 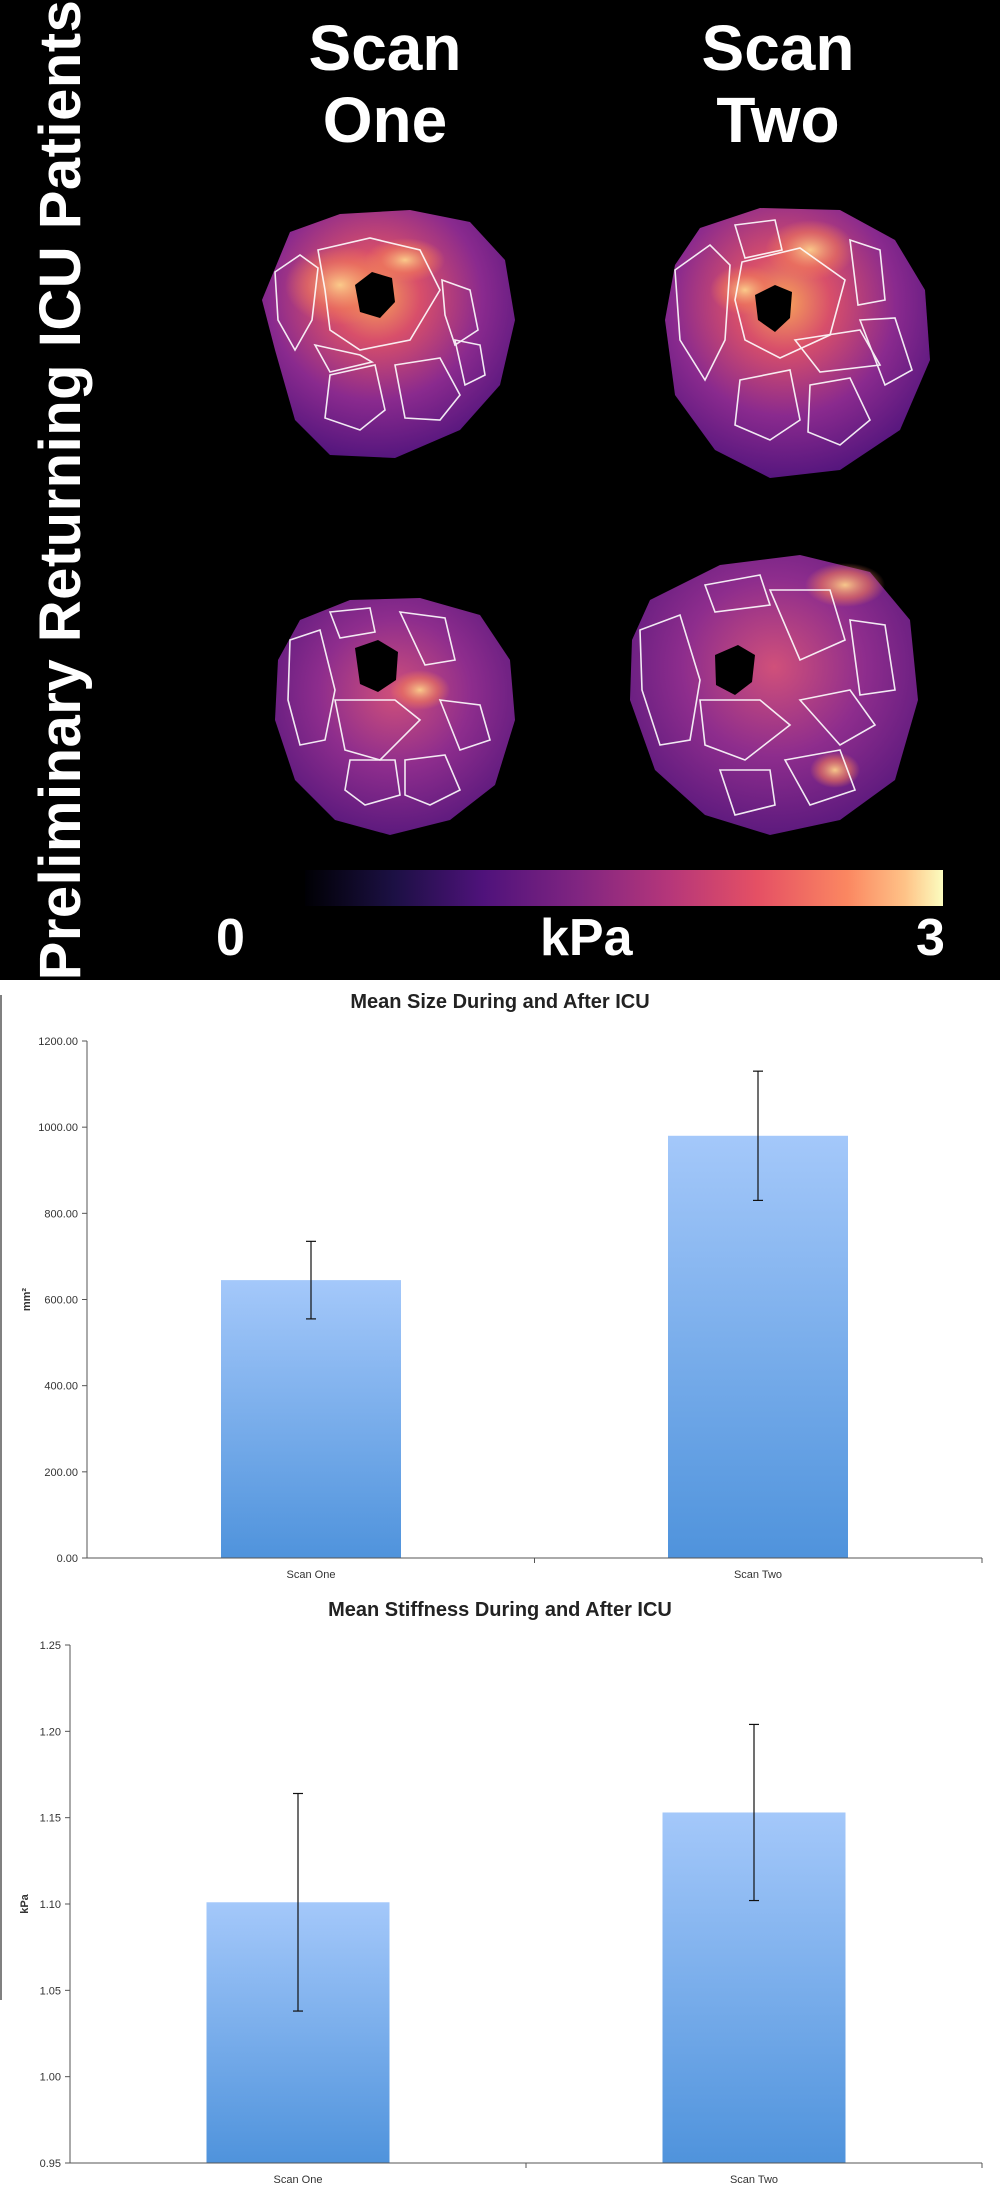 What do you see at coordinates (500, 1610) in the screenshot?
I see `chart-title: Mean Stiffness During and After ICU` at bounding box center [500, 1610].